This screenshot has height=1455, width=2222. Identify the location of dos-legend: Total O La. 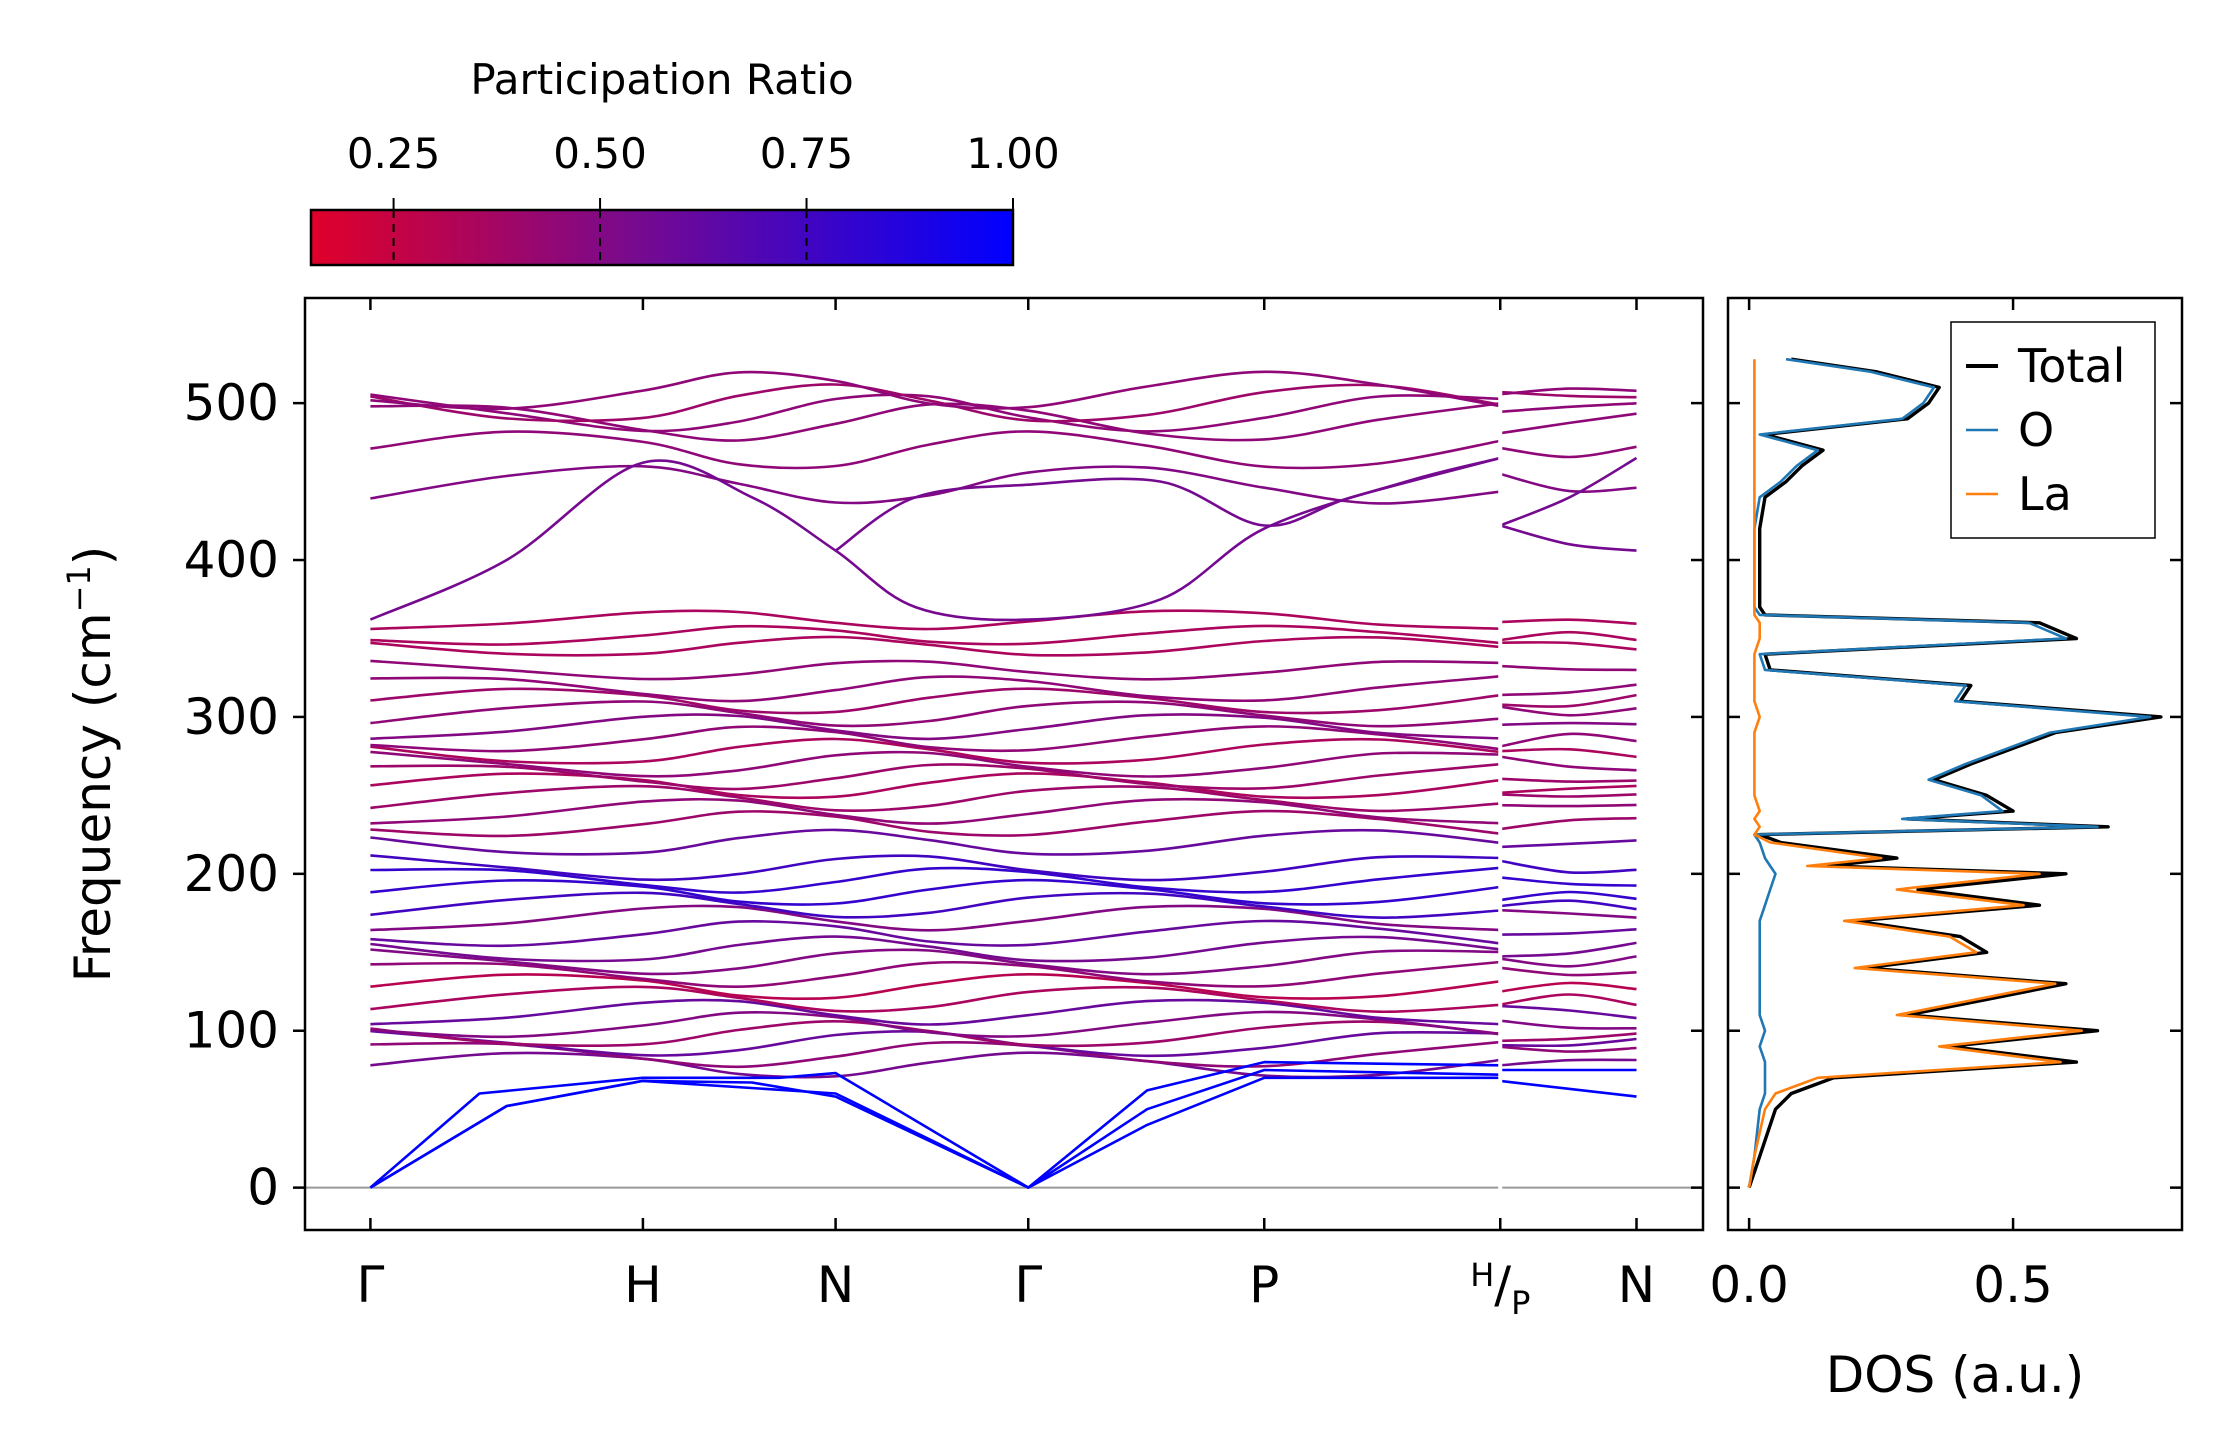
(2053, 430).